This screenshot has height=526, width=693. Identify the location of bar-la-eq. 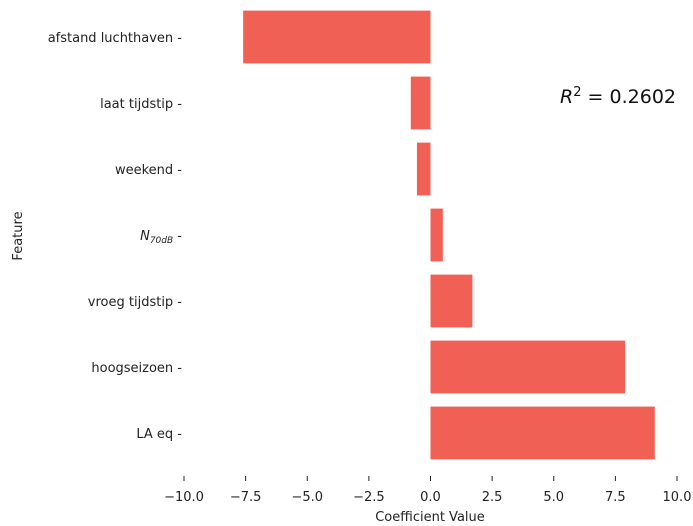
(542, 433).